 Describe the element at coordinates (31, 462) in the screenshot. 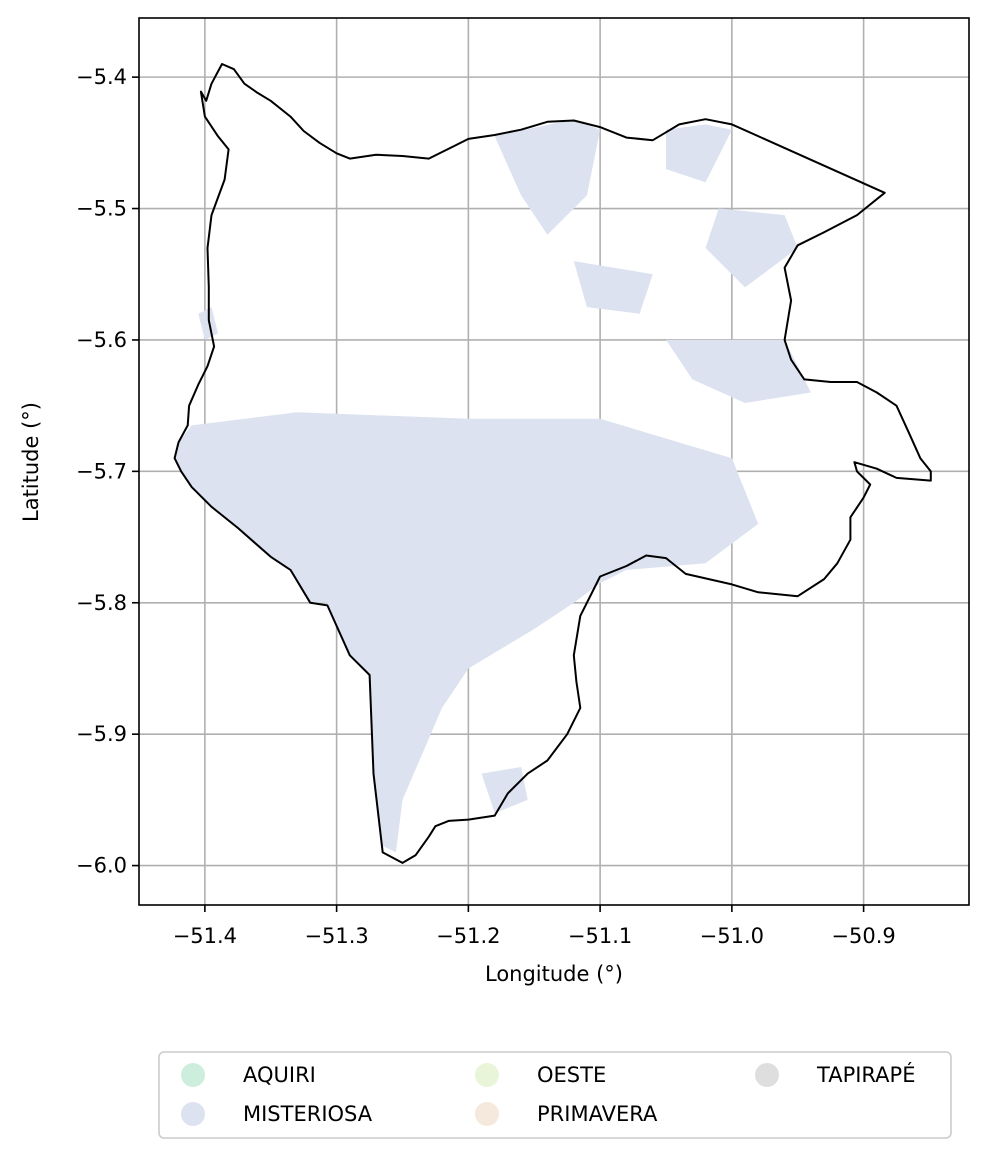

I see `y-axis-title: Latitude (°)` at that location.